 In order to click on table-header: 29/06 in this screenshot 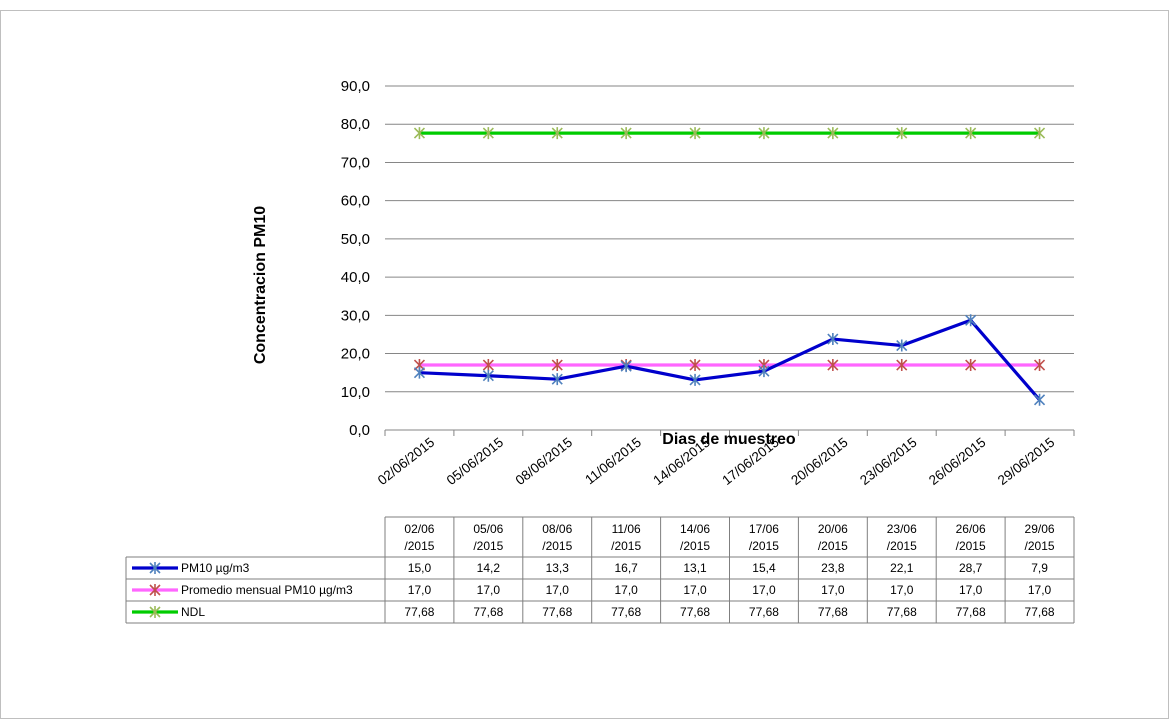, I will do `click(1040, 529)`.